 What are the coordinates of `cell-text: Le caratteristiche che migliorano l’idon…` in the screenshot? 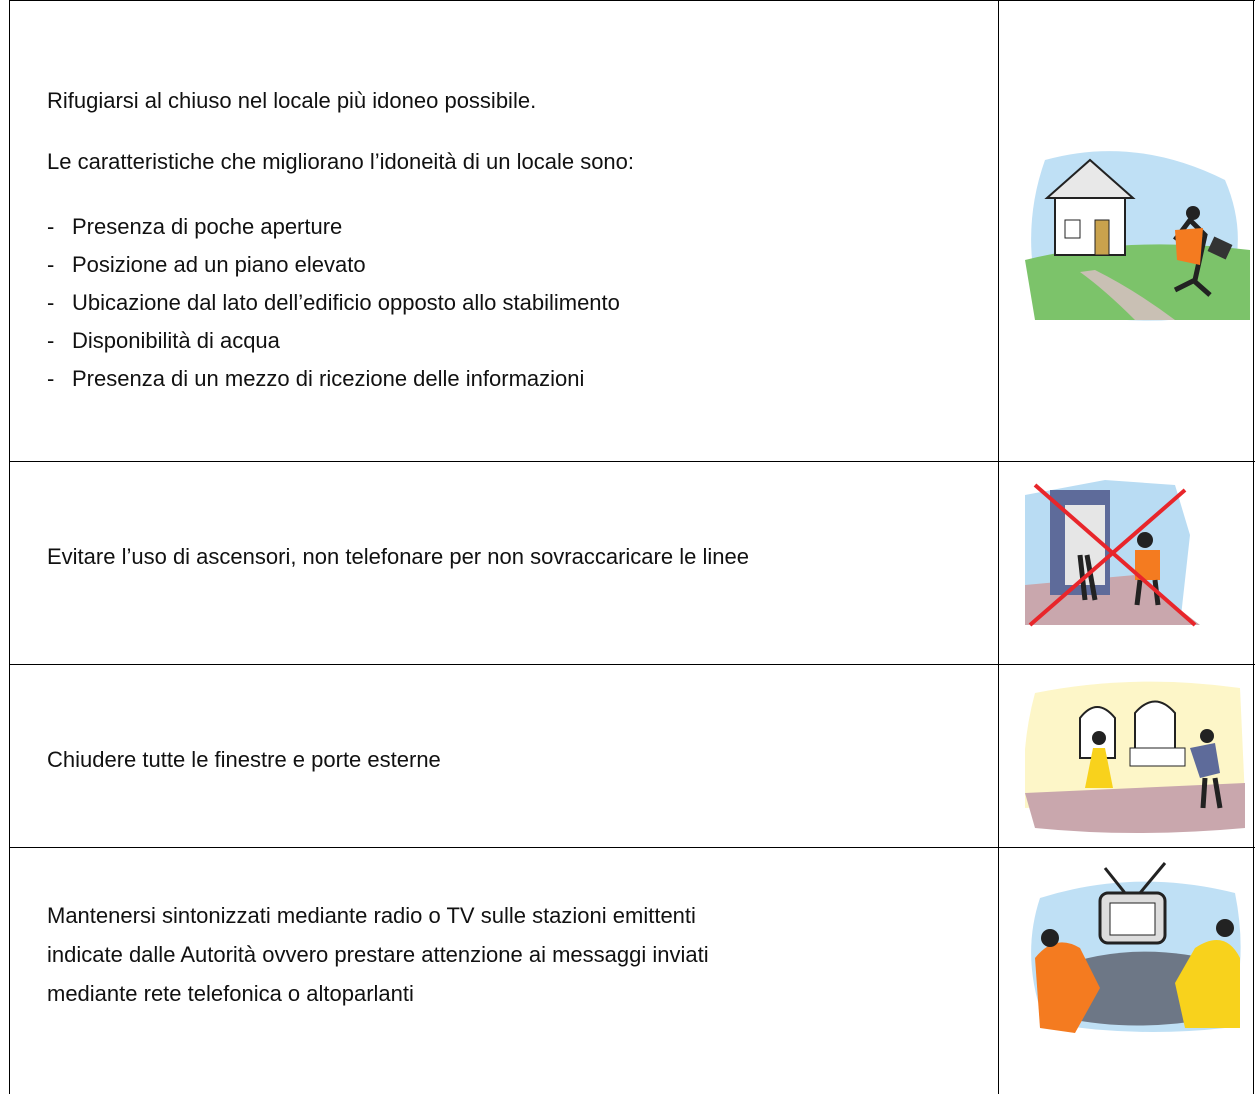 It's located at (341, 161).